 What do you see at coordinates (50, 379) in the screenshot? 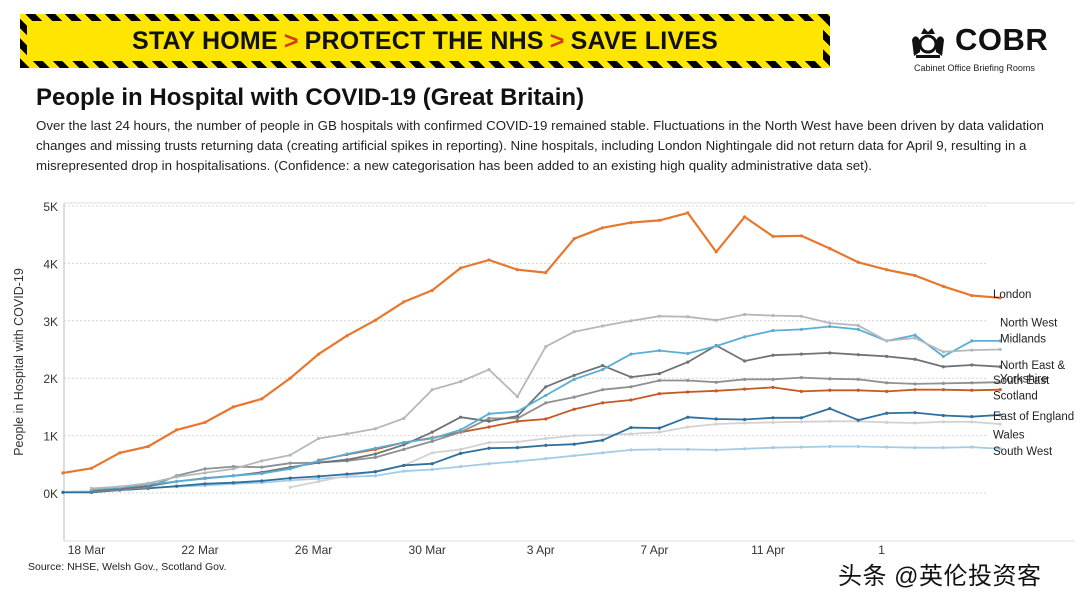
I see `y-tick-label: 2K` at bounding box center [50, 379].